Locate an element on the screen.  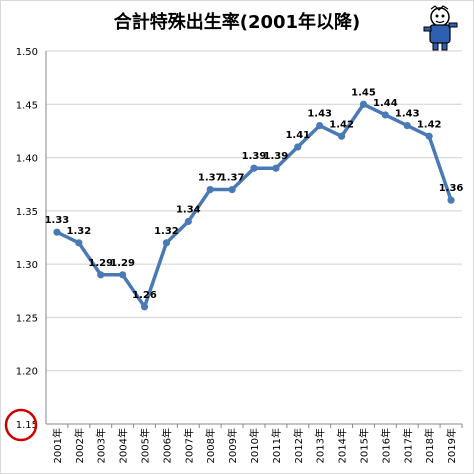
y-tick-label: 1.50 is located at coordinates (27, 52).